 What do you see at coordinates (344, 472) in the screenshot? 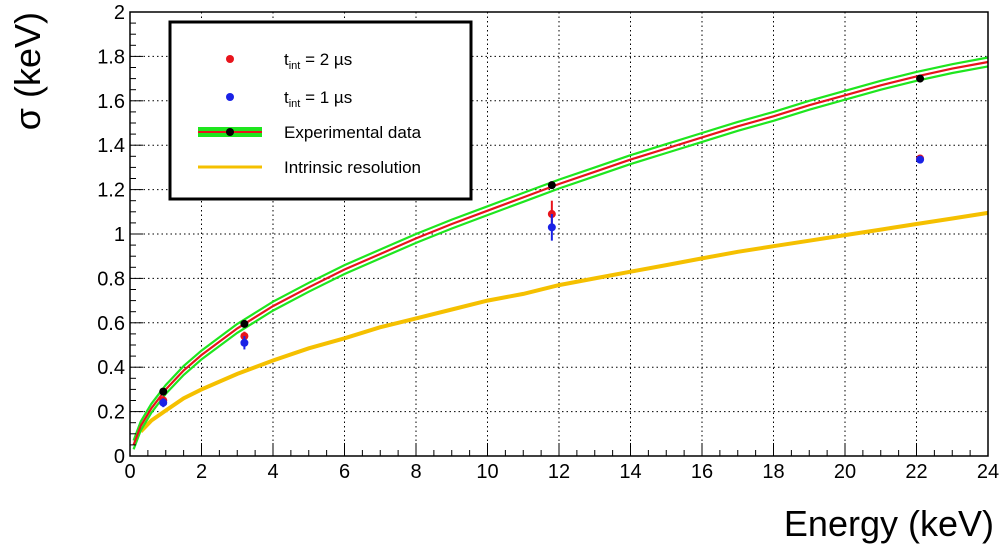
I see `x-tick-label: 6` at bounding box center [344, 472].